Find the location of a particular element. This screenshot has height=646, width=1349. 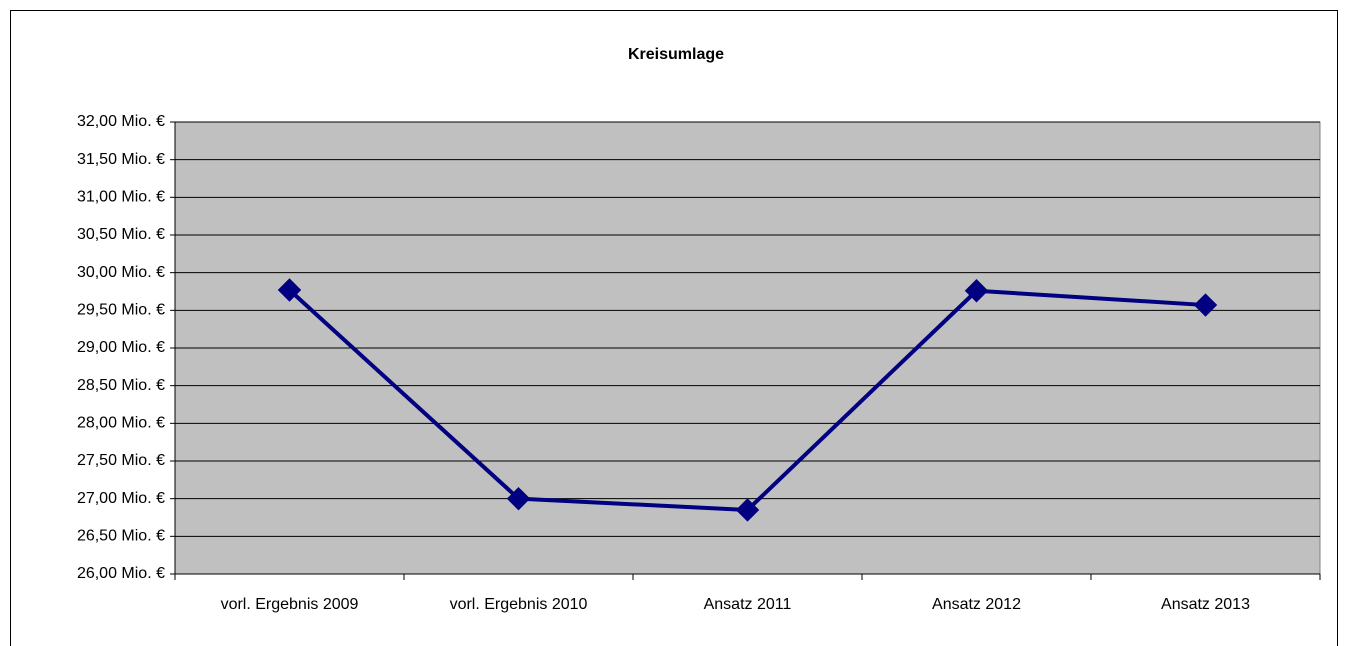

y-tick-label: 27,00 Mio. € is located at coordinates (121, 498).